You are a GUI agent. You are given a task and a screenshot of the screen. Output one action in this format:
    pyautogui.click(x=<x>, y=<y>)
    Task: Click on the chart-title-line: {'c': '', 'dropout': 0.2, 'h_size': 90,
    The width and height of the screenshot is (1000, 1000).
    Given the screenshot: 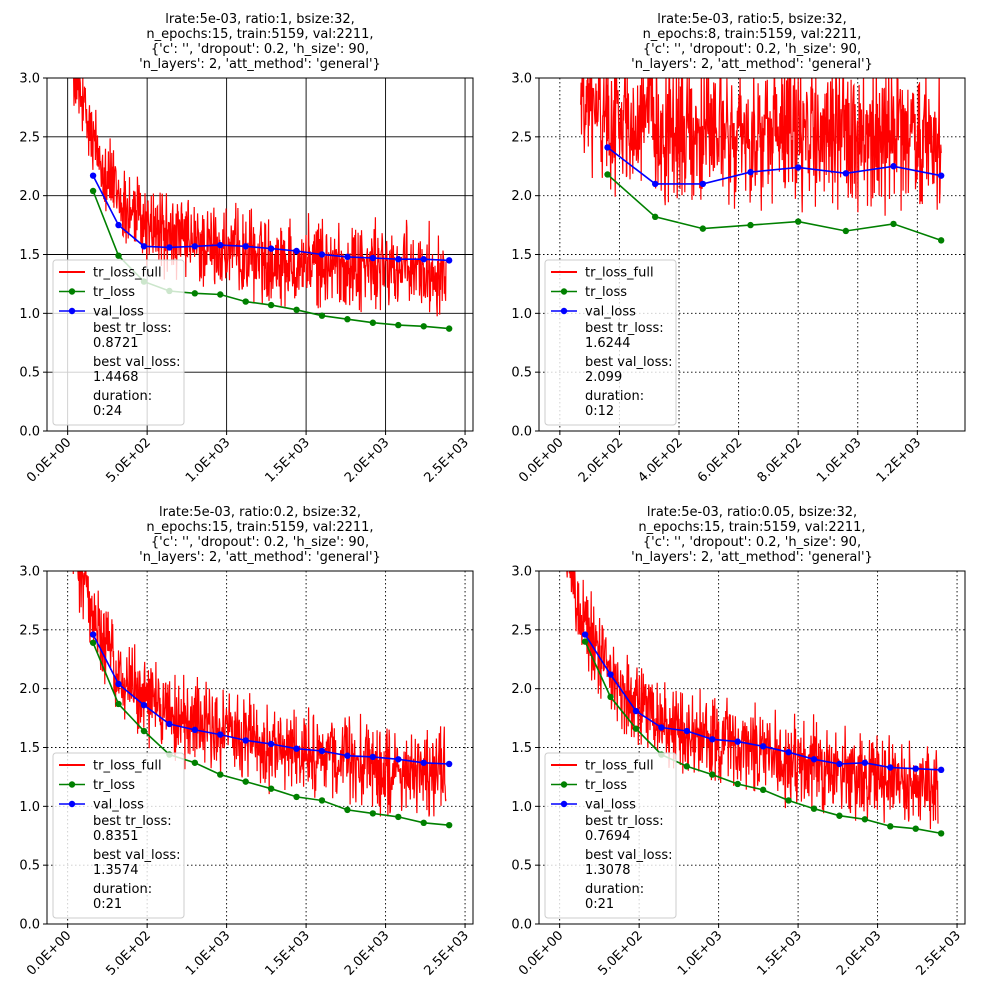 What is the action you would take?
    pyautogui.click(x=260, y=49)
    